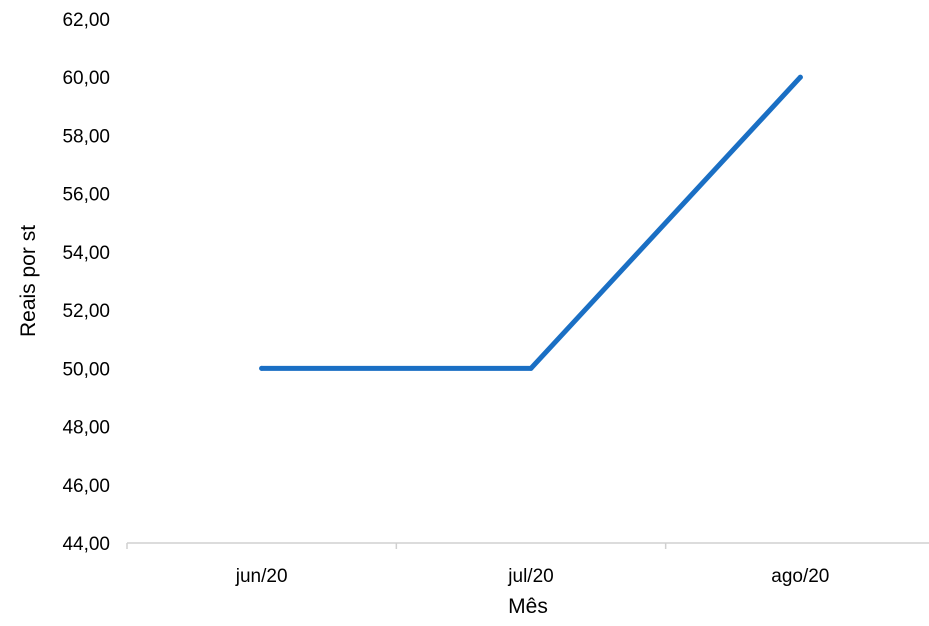 This screenshot has width=929, height=626. What do you see at coordinates (86, 486) in the screenshot?
I see `y-tick-label: 46,00` at bounding box center [86, 486].